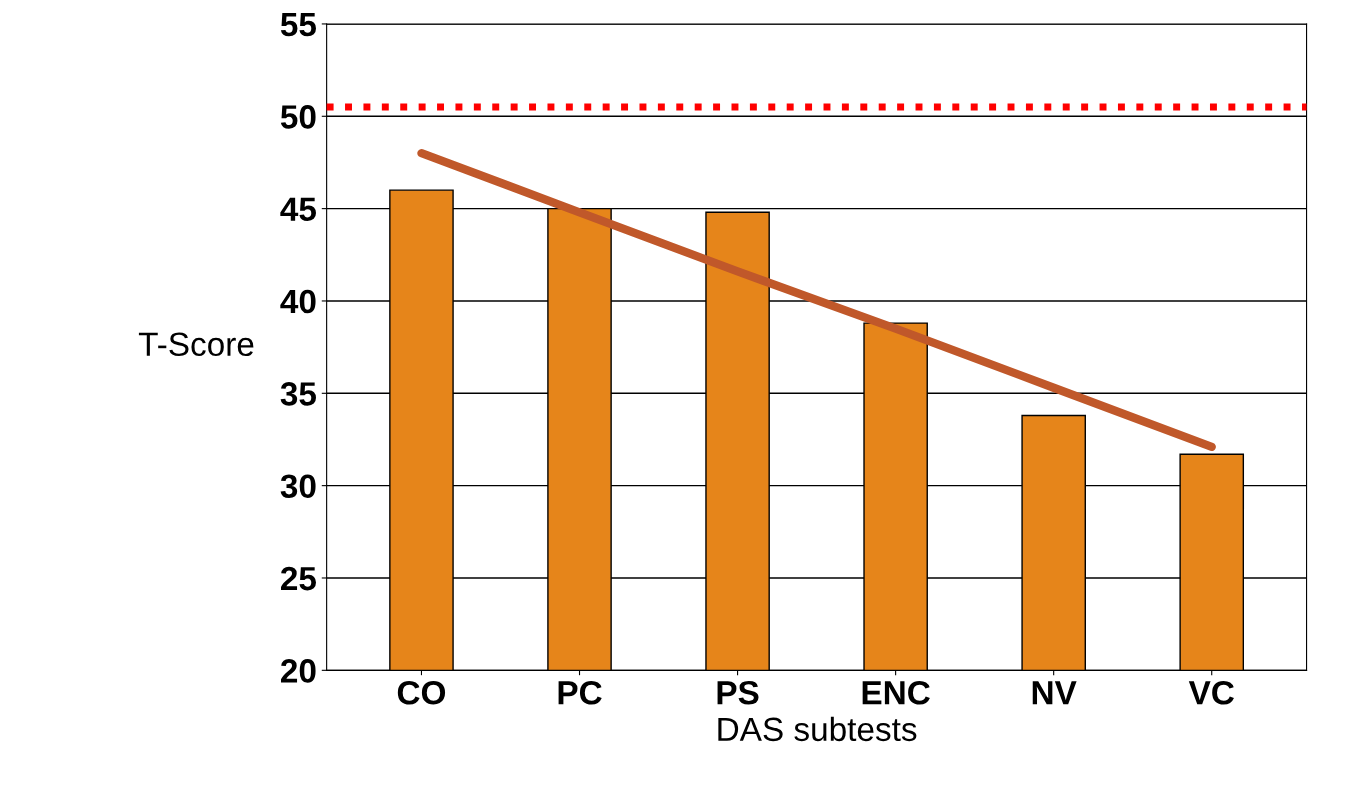 The width and height of the screenshot is (1361, 798). What do you see at coordinates (1054, 693) in the screenshot?
I see `x-tick-label: NV` at bounding box center [1054, 693].